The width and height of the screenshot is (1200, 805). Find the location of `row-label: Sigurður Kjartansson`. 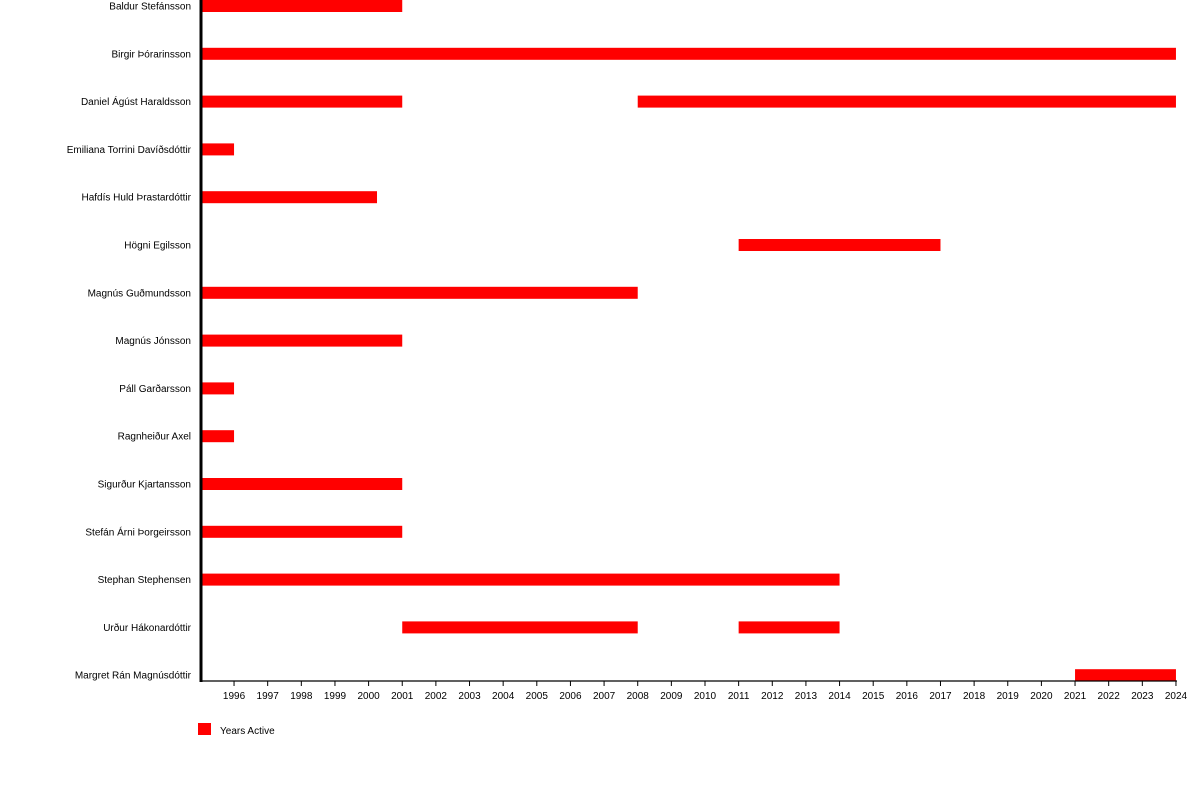

row-label: Sigurður Kjartansson is located at coordinates (144, 485).